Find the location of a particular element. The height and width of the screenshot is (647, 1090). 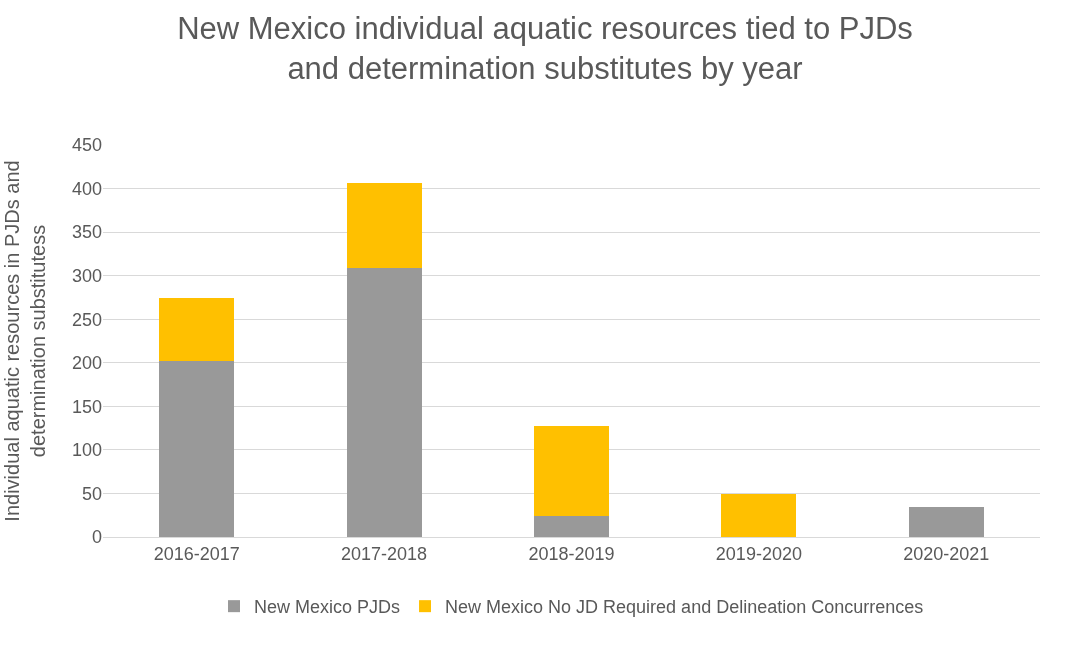

y-tick-label: 350 is located at coordinates (86, 232).